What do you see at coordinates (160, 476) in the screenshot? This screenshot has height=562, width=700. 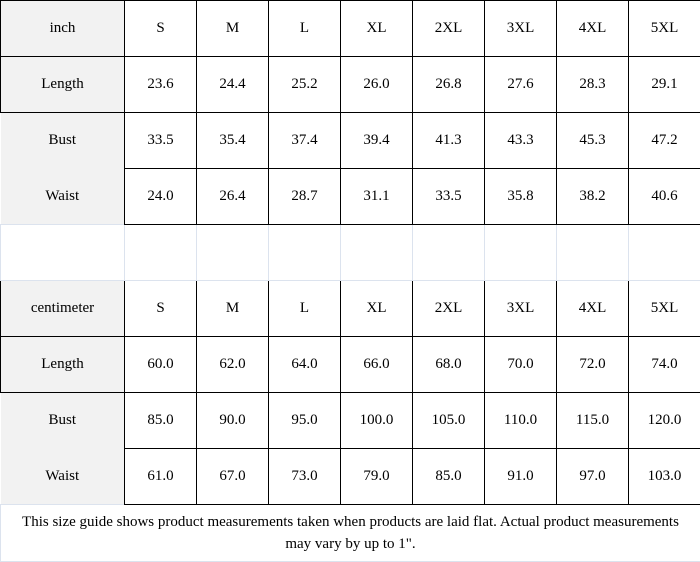 I see `measurement-value: 61.0` at bounding box center [160, 476].